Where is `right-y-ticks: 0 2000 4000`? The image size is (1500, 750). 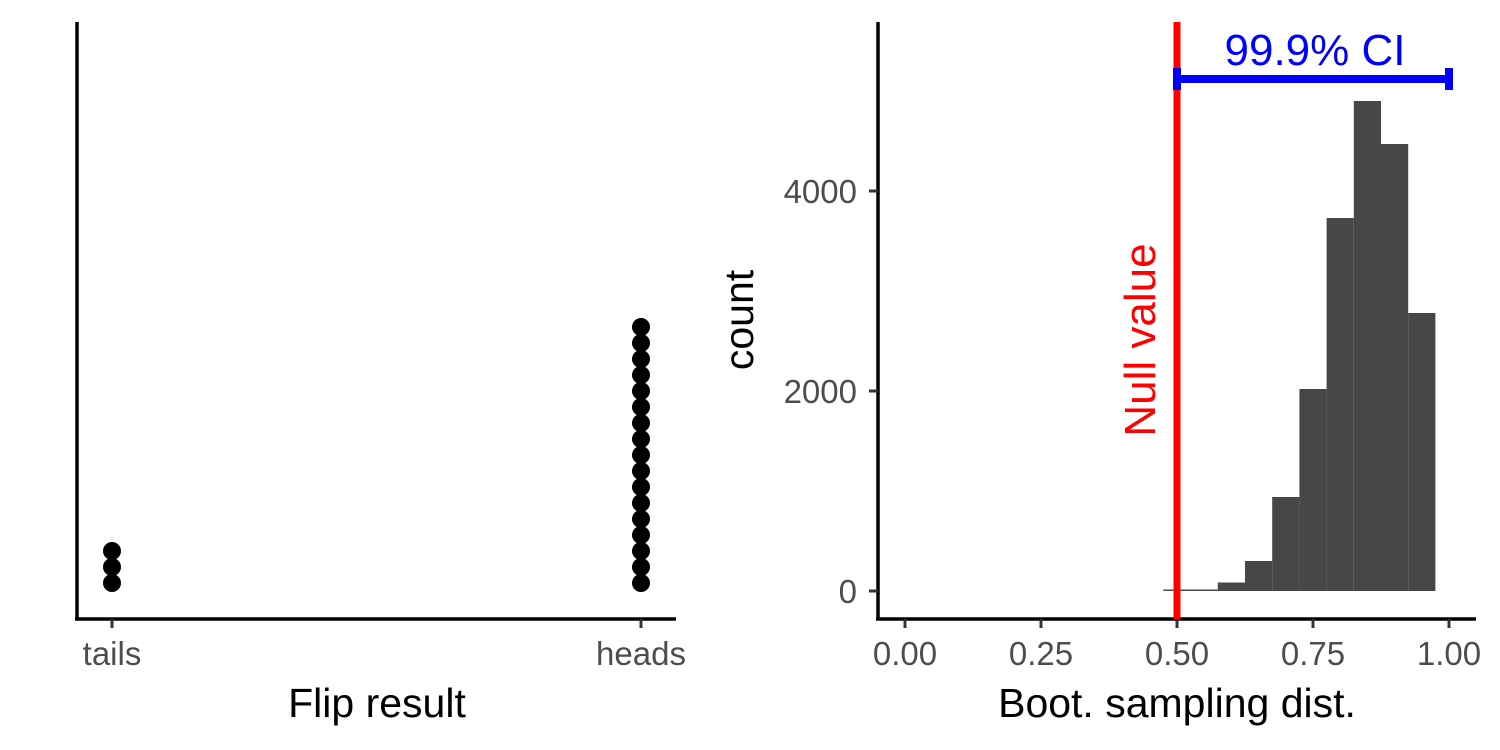
right-y-ticks: 0 2000 4000 is located at coordinates (831, 391).